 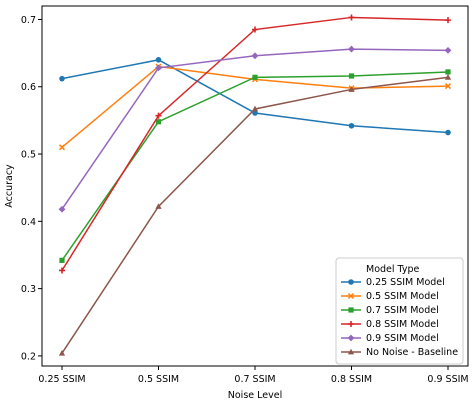 What do you see at coordinates (254, 379) in the screenshot?
I see `x-tick-label: 0.7 SSIM` at bounding box center [254, 379].